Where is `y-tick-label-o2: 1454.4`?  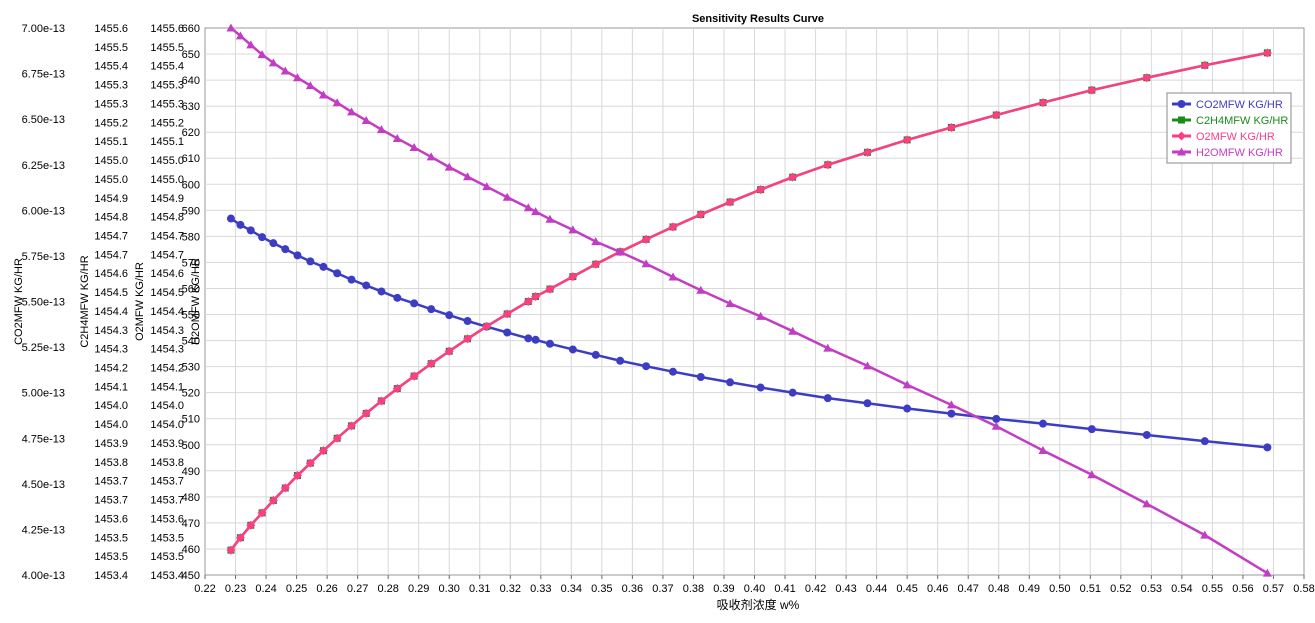 y-tick-label-o2: 1454.4 is located at coordinates (167, 312).